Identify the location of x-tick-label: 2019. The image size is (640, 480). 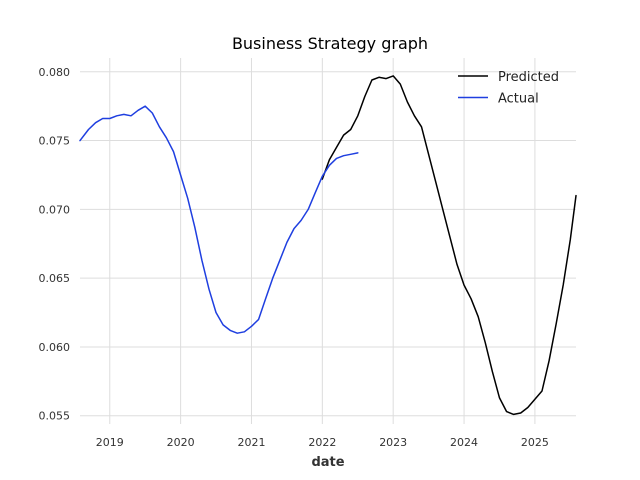
(110, 442).